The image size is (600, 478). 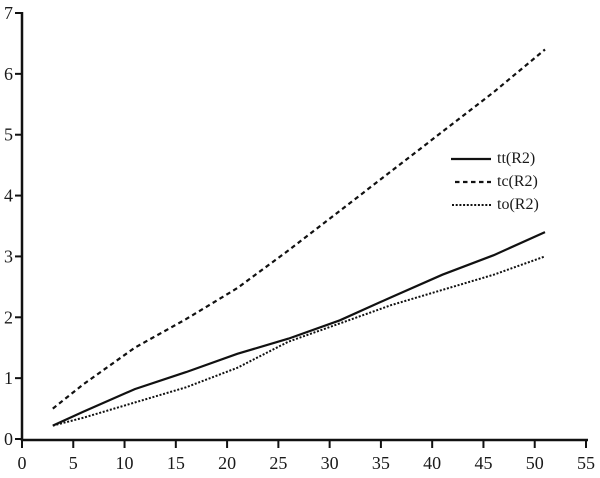 What do you see at coordinates (8, 378) in the screenshot?
I see `y-tick-label: 1` at bounding box center [8, 378].